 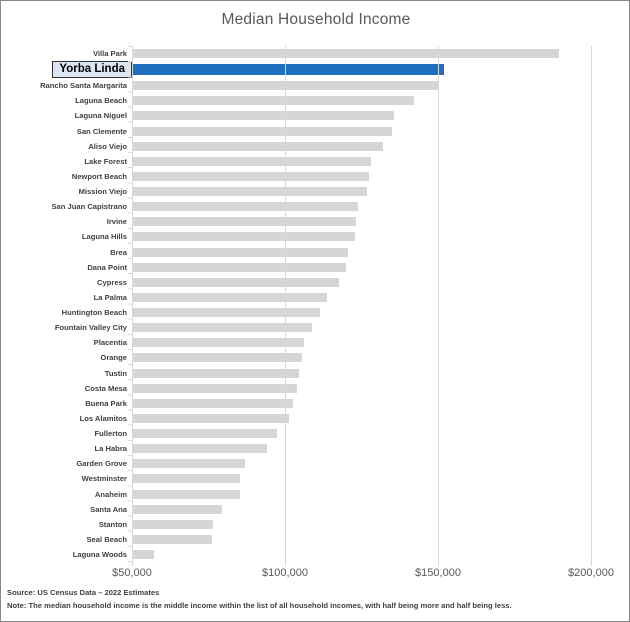 I want to click on bar-row: Buena Park, so click(x=312, y=403).